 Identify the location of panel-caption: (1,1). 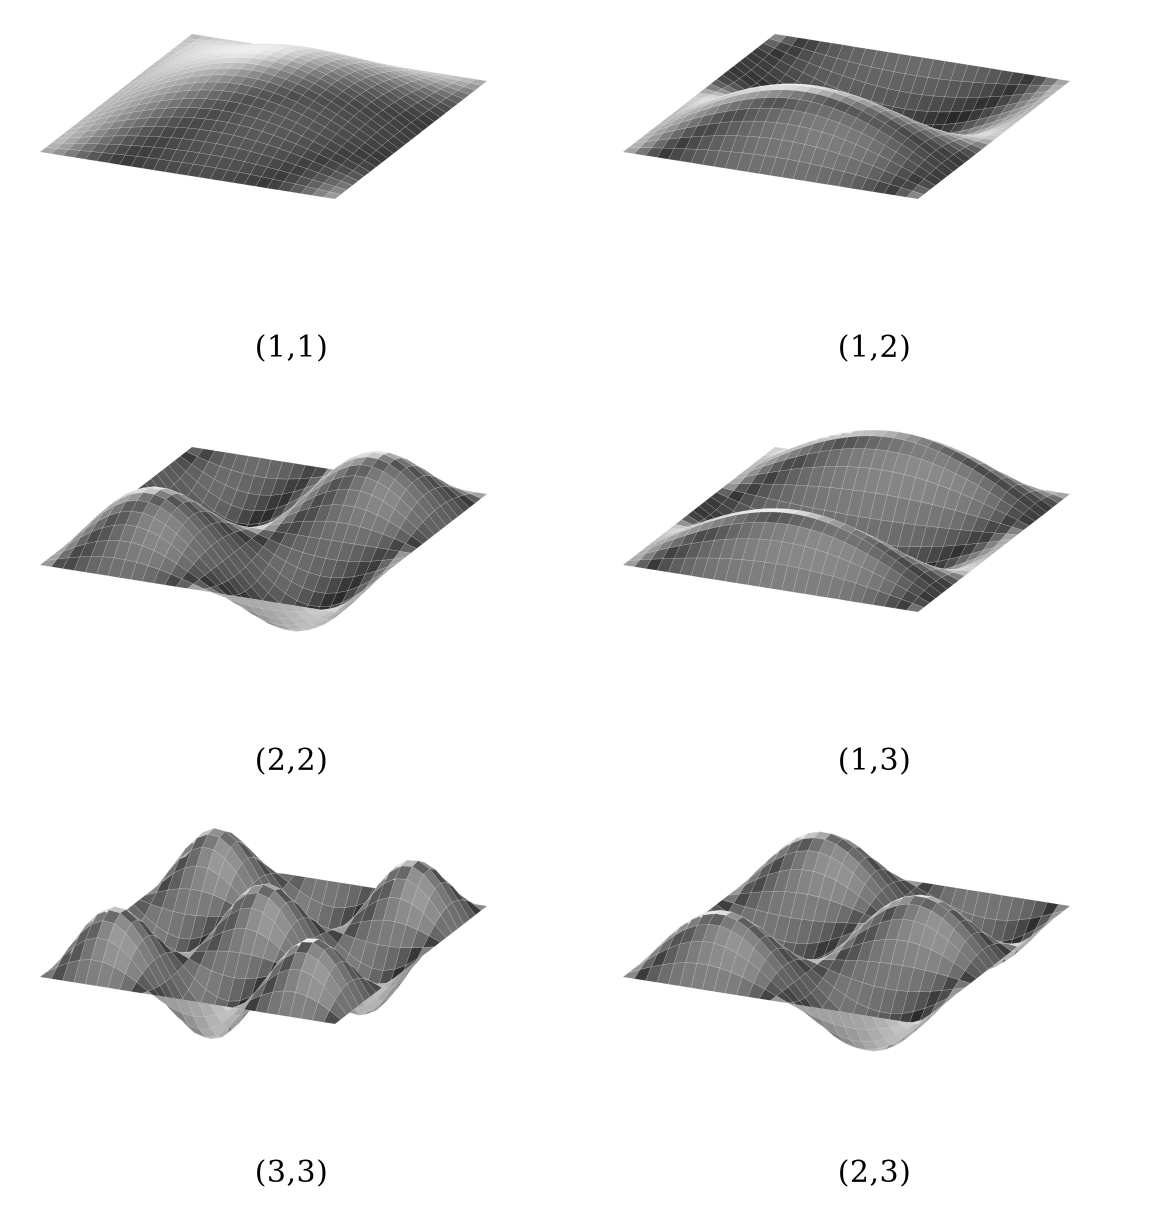
(291, 347).